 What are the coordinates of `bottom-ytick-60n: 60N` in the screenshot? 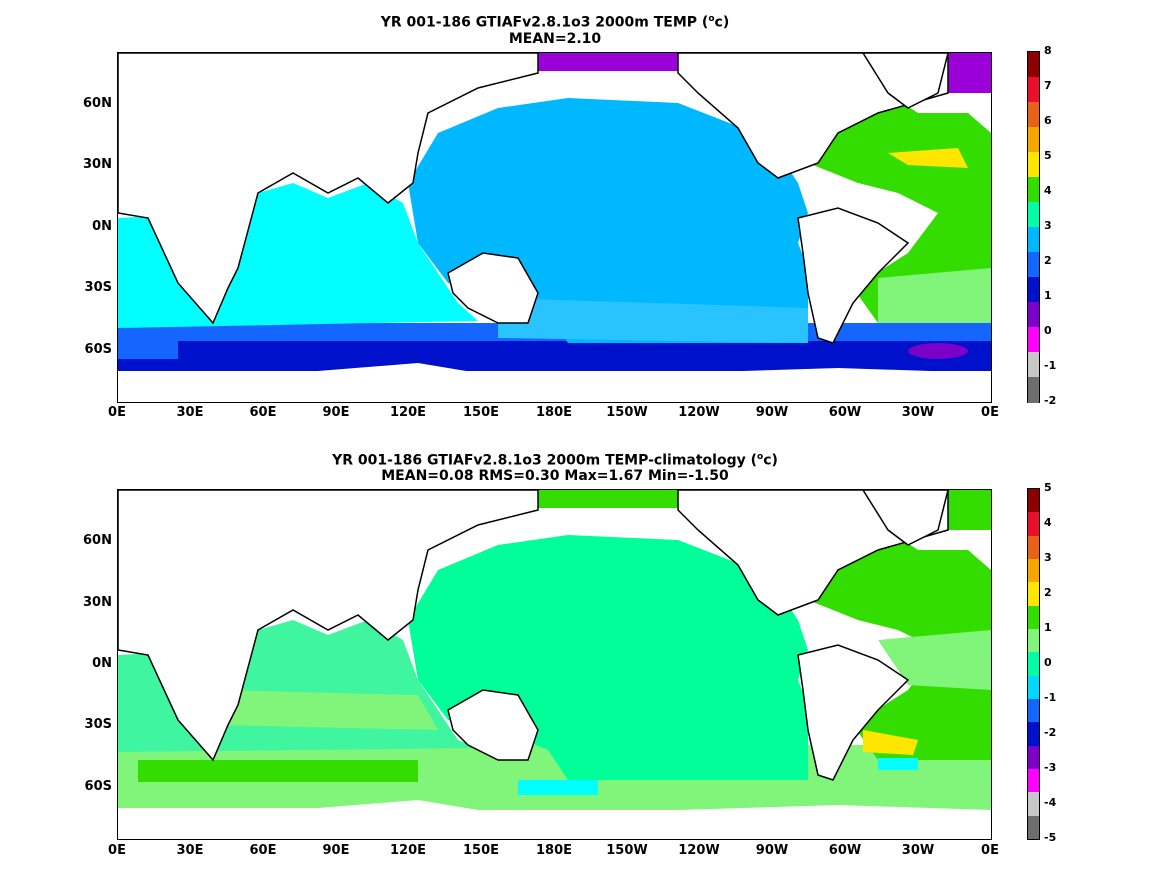 It's located at (97, 540).